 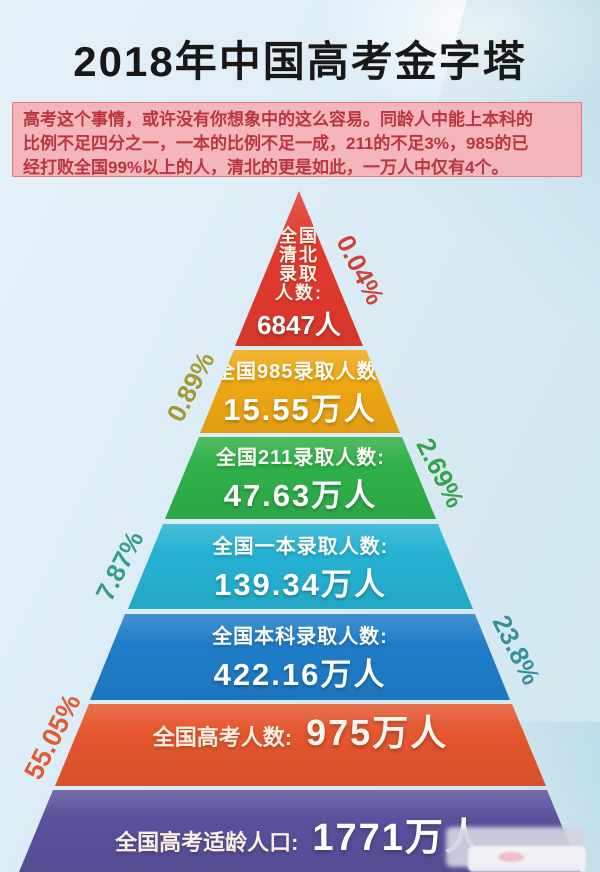 I want to click on level-label: 全国本科录取人数:, so click(x=300, y=637).